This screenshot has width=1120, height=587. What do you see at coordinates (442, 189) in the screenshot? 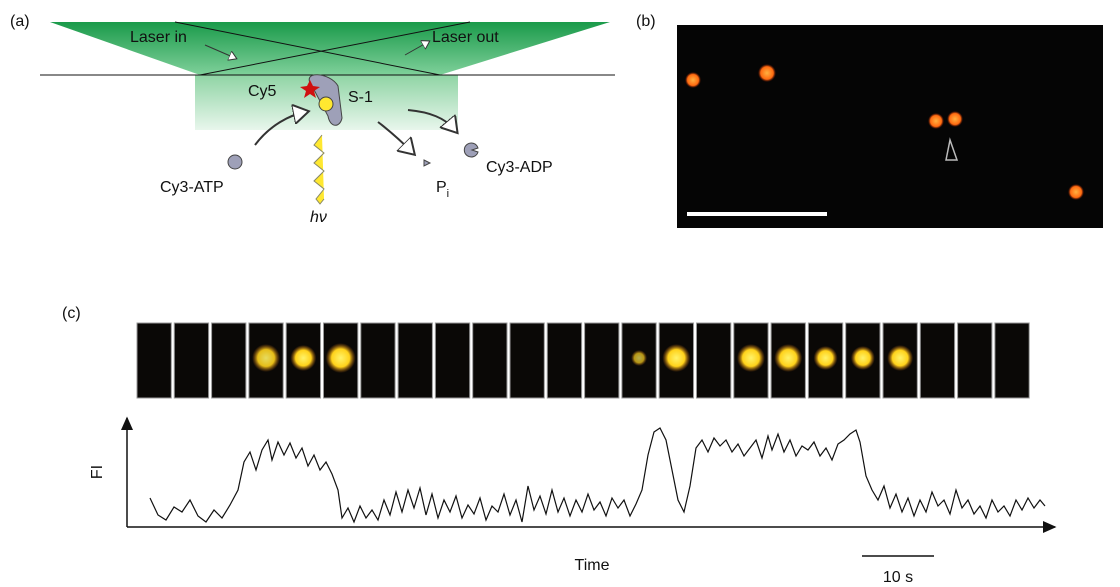
I see `p-label: Pi` at bounding box center [442, 189].